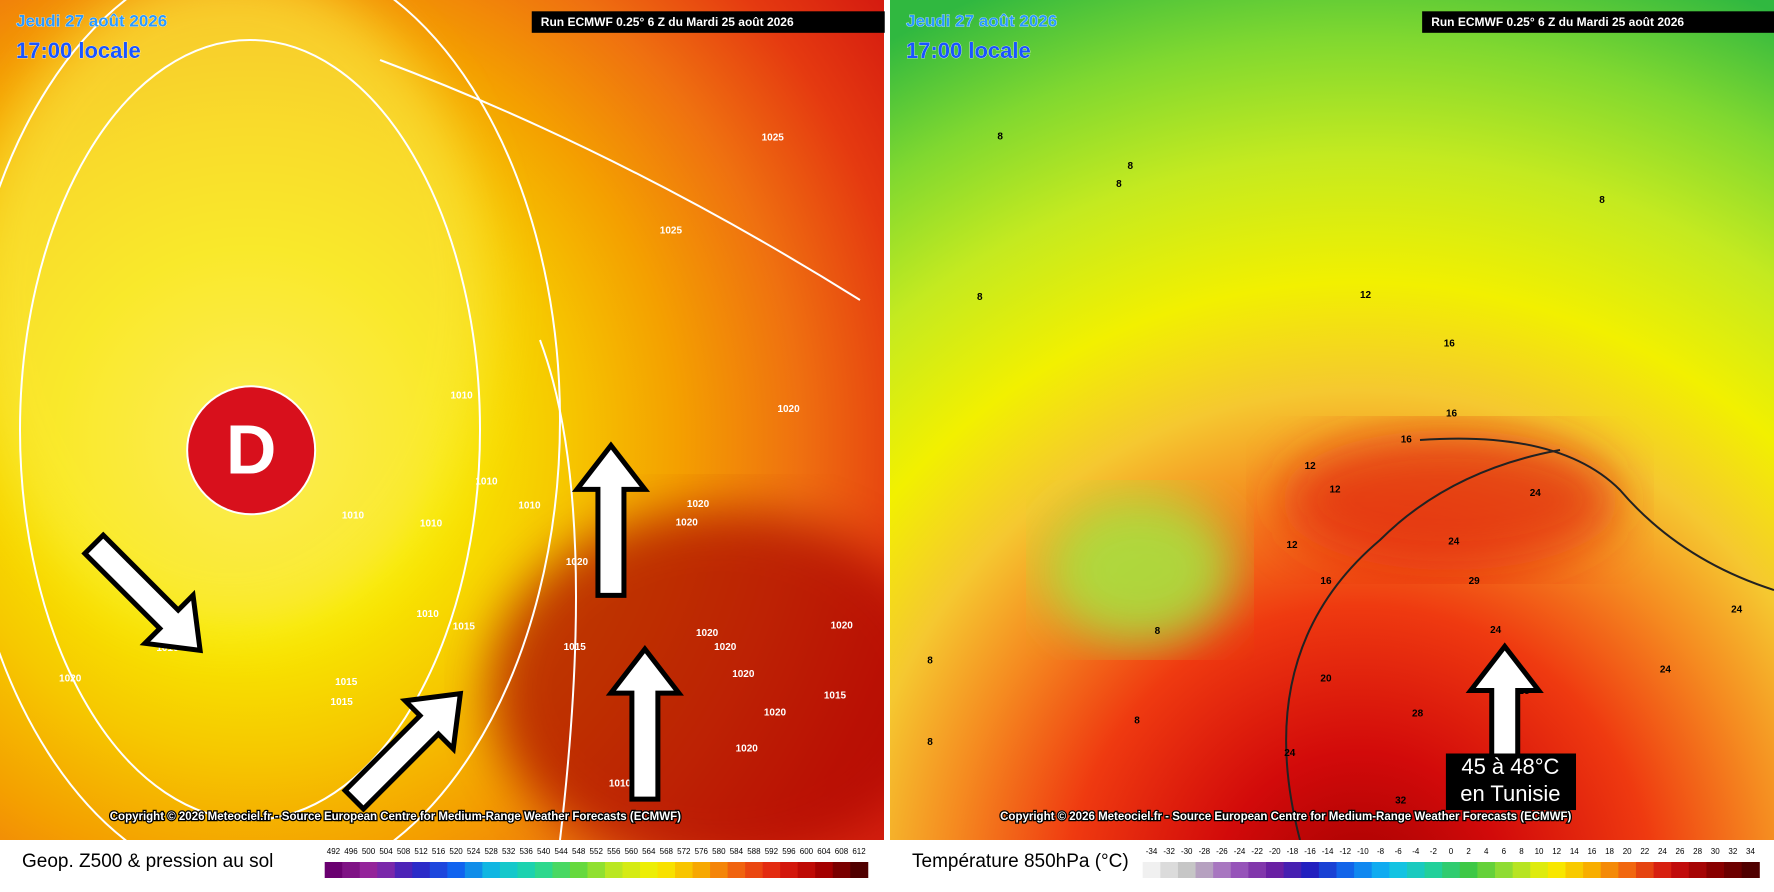  What do you see at coordinates (1680, 851) in the screenshot?
I see `scale-label: 26` at bounding box center [1680, 851].